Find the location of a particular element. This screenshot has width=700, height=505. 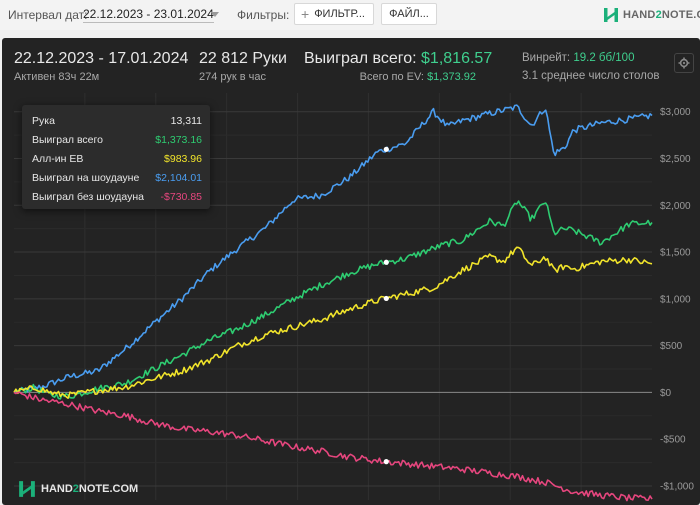

summary-active-time: Активен 83ч 22м is located at coordinates (57, 77).